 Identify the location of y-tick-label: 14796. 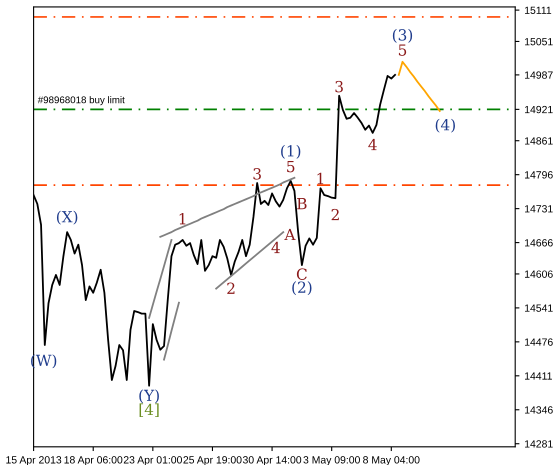
(539, 175).